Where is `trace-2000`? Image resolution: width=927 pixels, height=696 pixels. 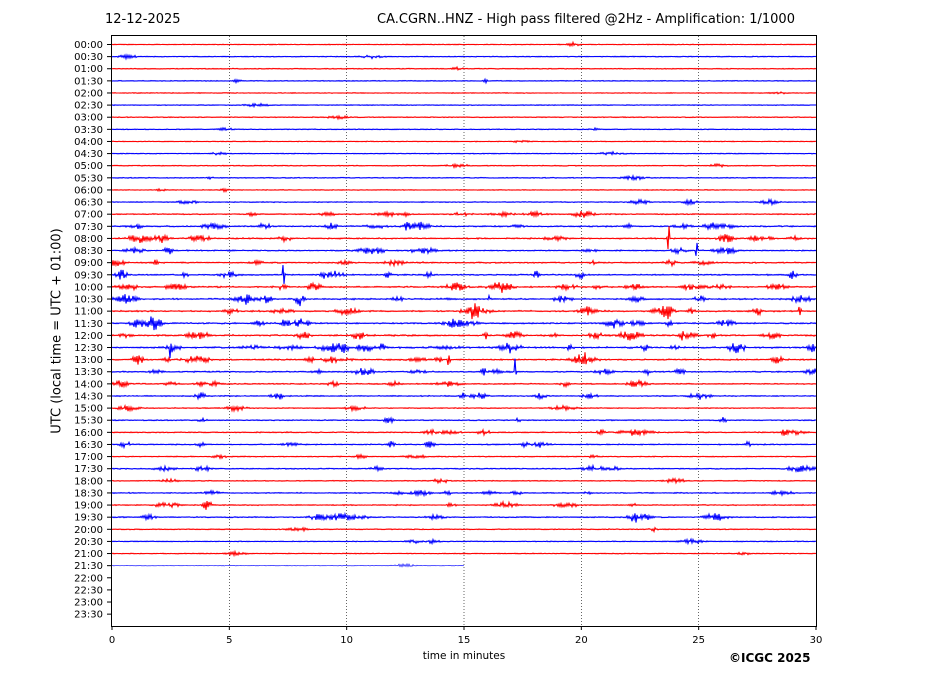 trace-2000 is located at coordinates (464, 530).